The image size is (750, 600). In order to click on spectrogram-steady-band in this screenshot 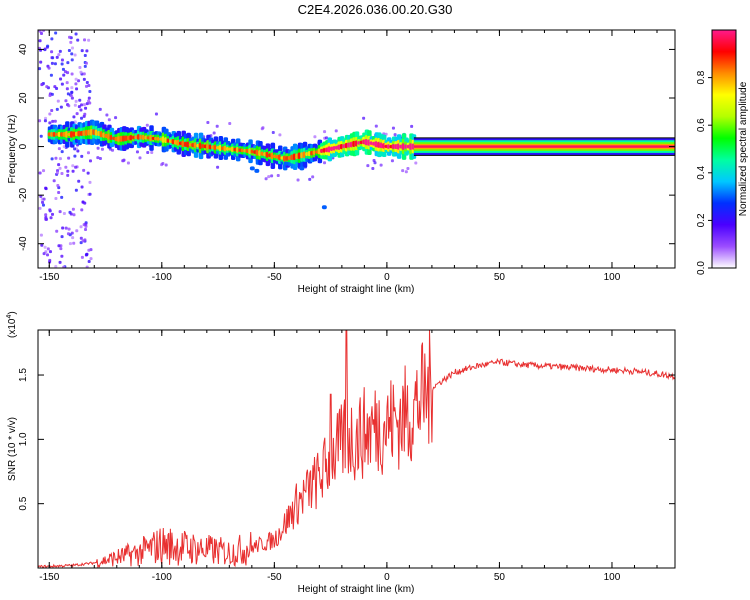, I will do `click(544, 146)`.